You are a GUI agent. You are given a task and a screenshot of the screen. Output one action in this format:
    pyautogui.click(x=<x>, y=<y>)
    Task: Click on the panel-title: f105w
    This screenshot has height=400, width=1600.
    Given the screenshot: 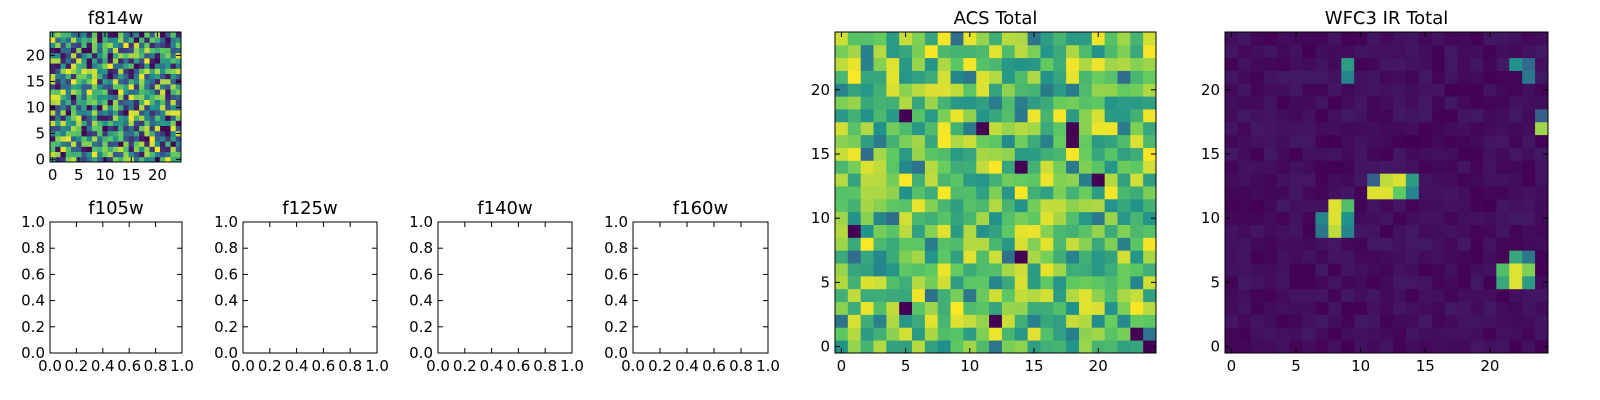 What is the action you would take?
    pyautogui.click(x=115, y=208)
    